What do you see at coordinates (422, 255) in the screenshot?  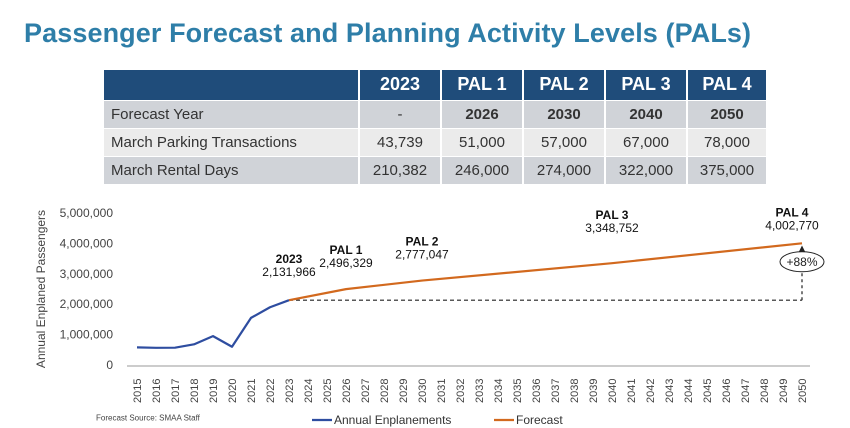 I see `annotation-value: 2,777,047` at bounding box center [422, 255].